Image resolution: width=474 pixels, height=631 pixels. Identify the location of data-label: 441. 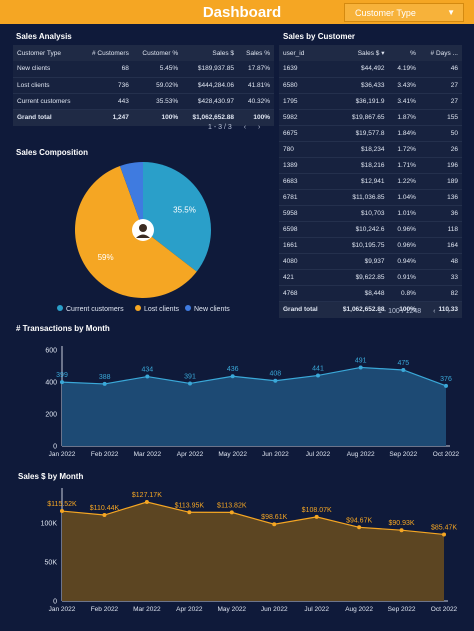
(318, 368).